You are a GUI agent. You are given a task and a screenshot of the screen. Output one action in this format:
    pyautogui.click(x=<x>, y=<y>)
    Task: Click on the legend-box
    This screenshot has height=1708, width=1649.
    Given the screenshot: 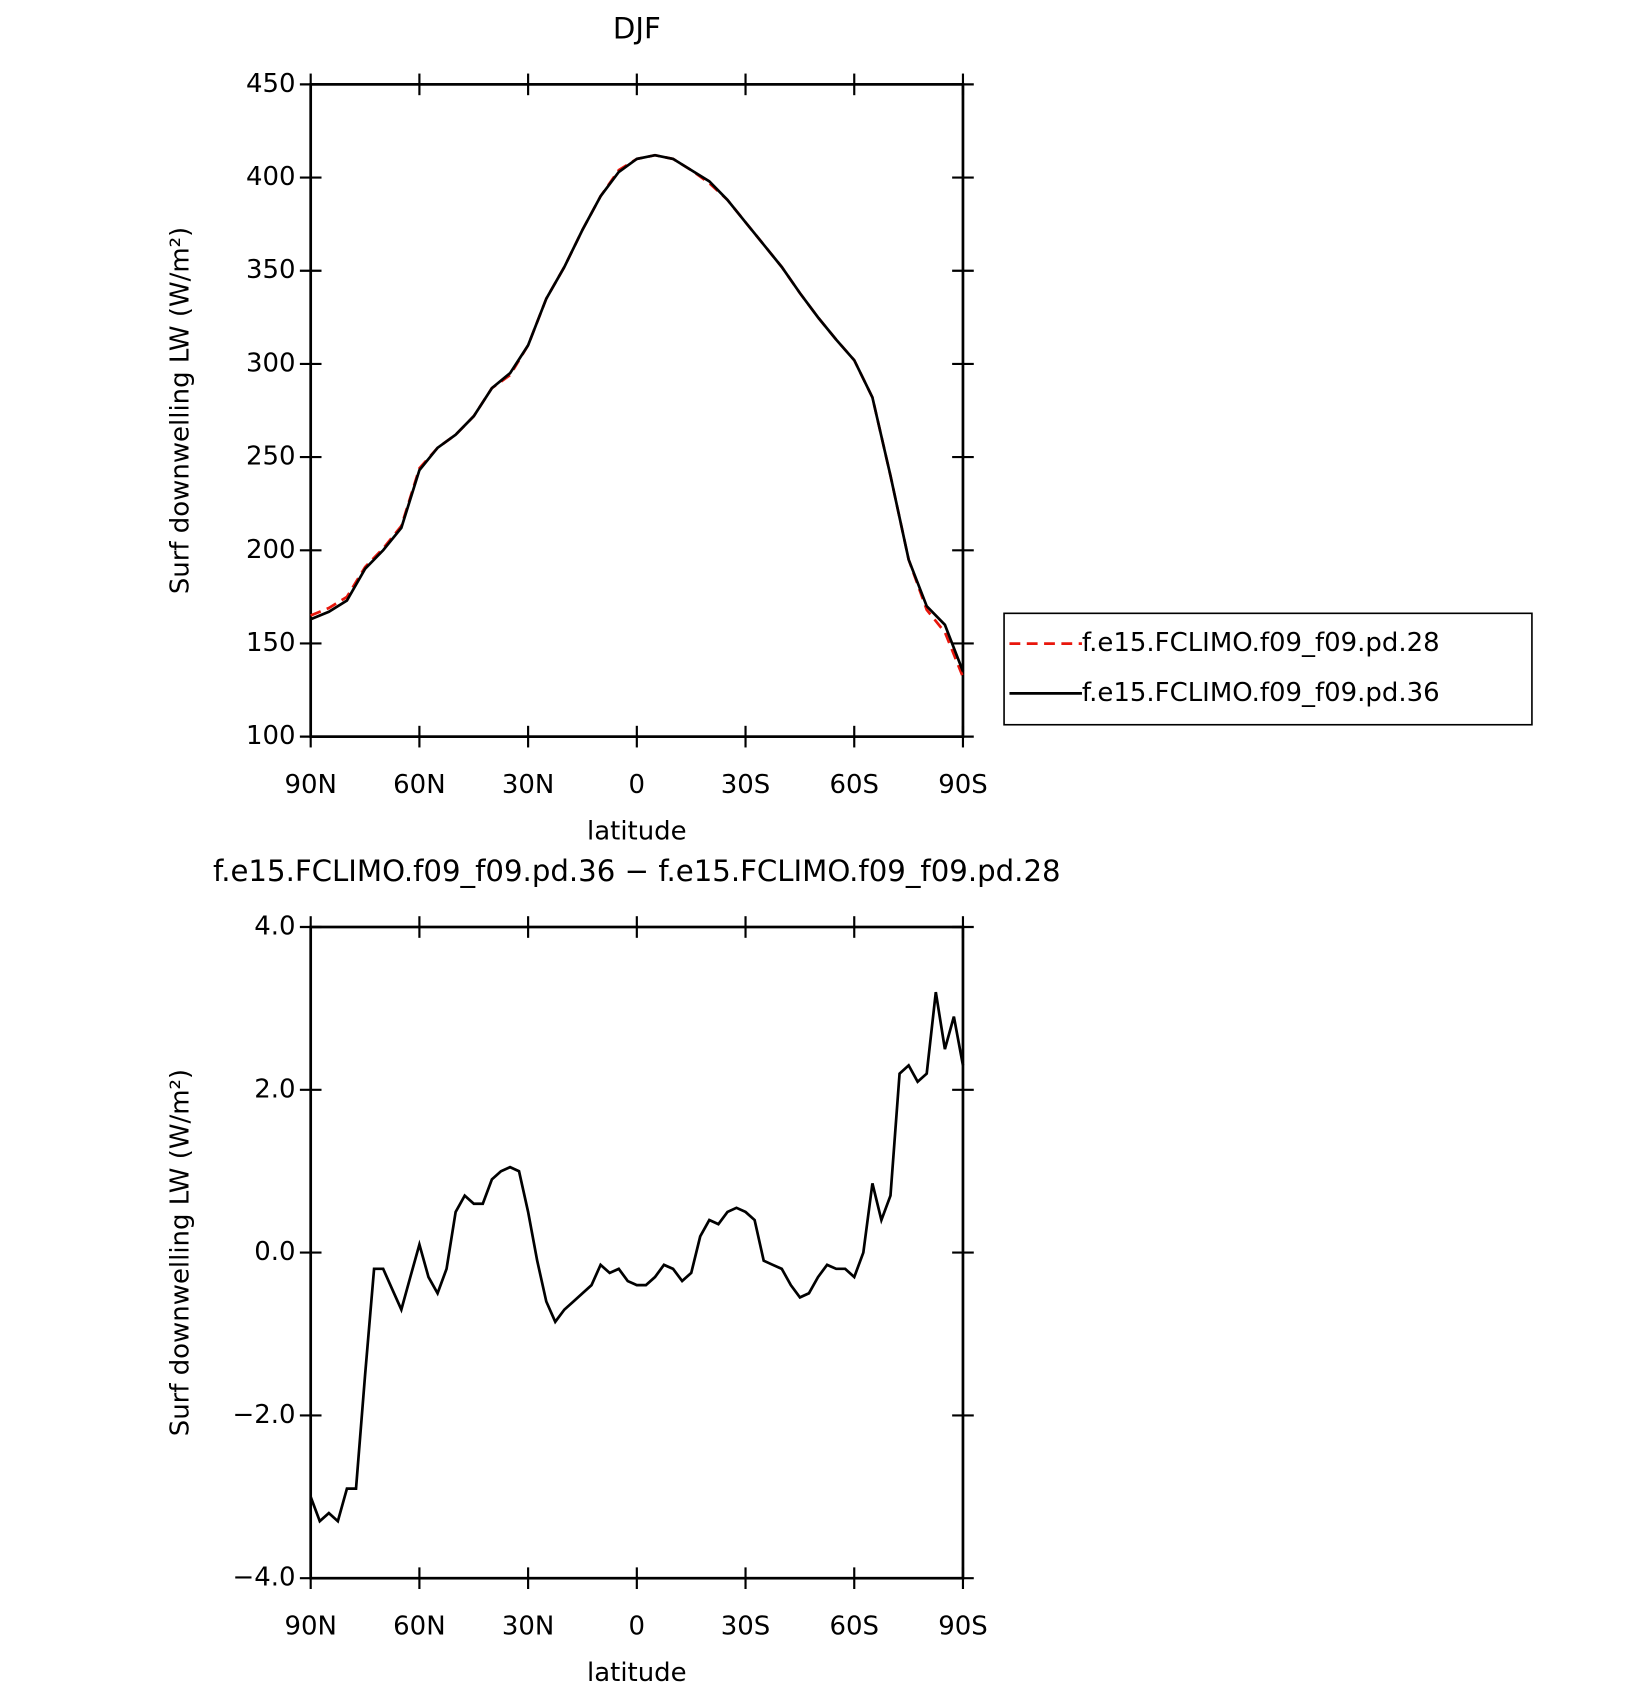 What is the action you would take?
    pyautogui.click(x=1268, y=669)
    